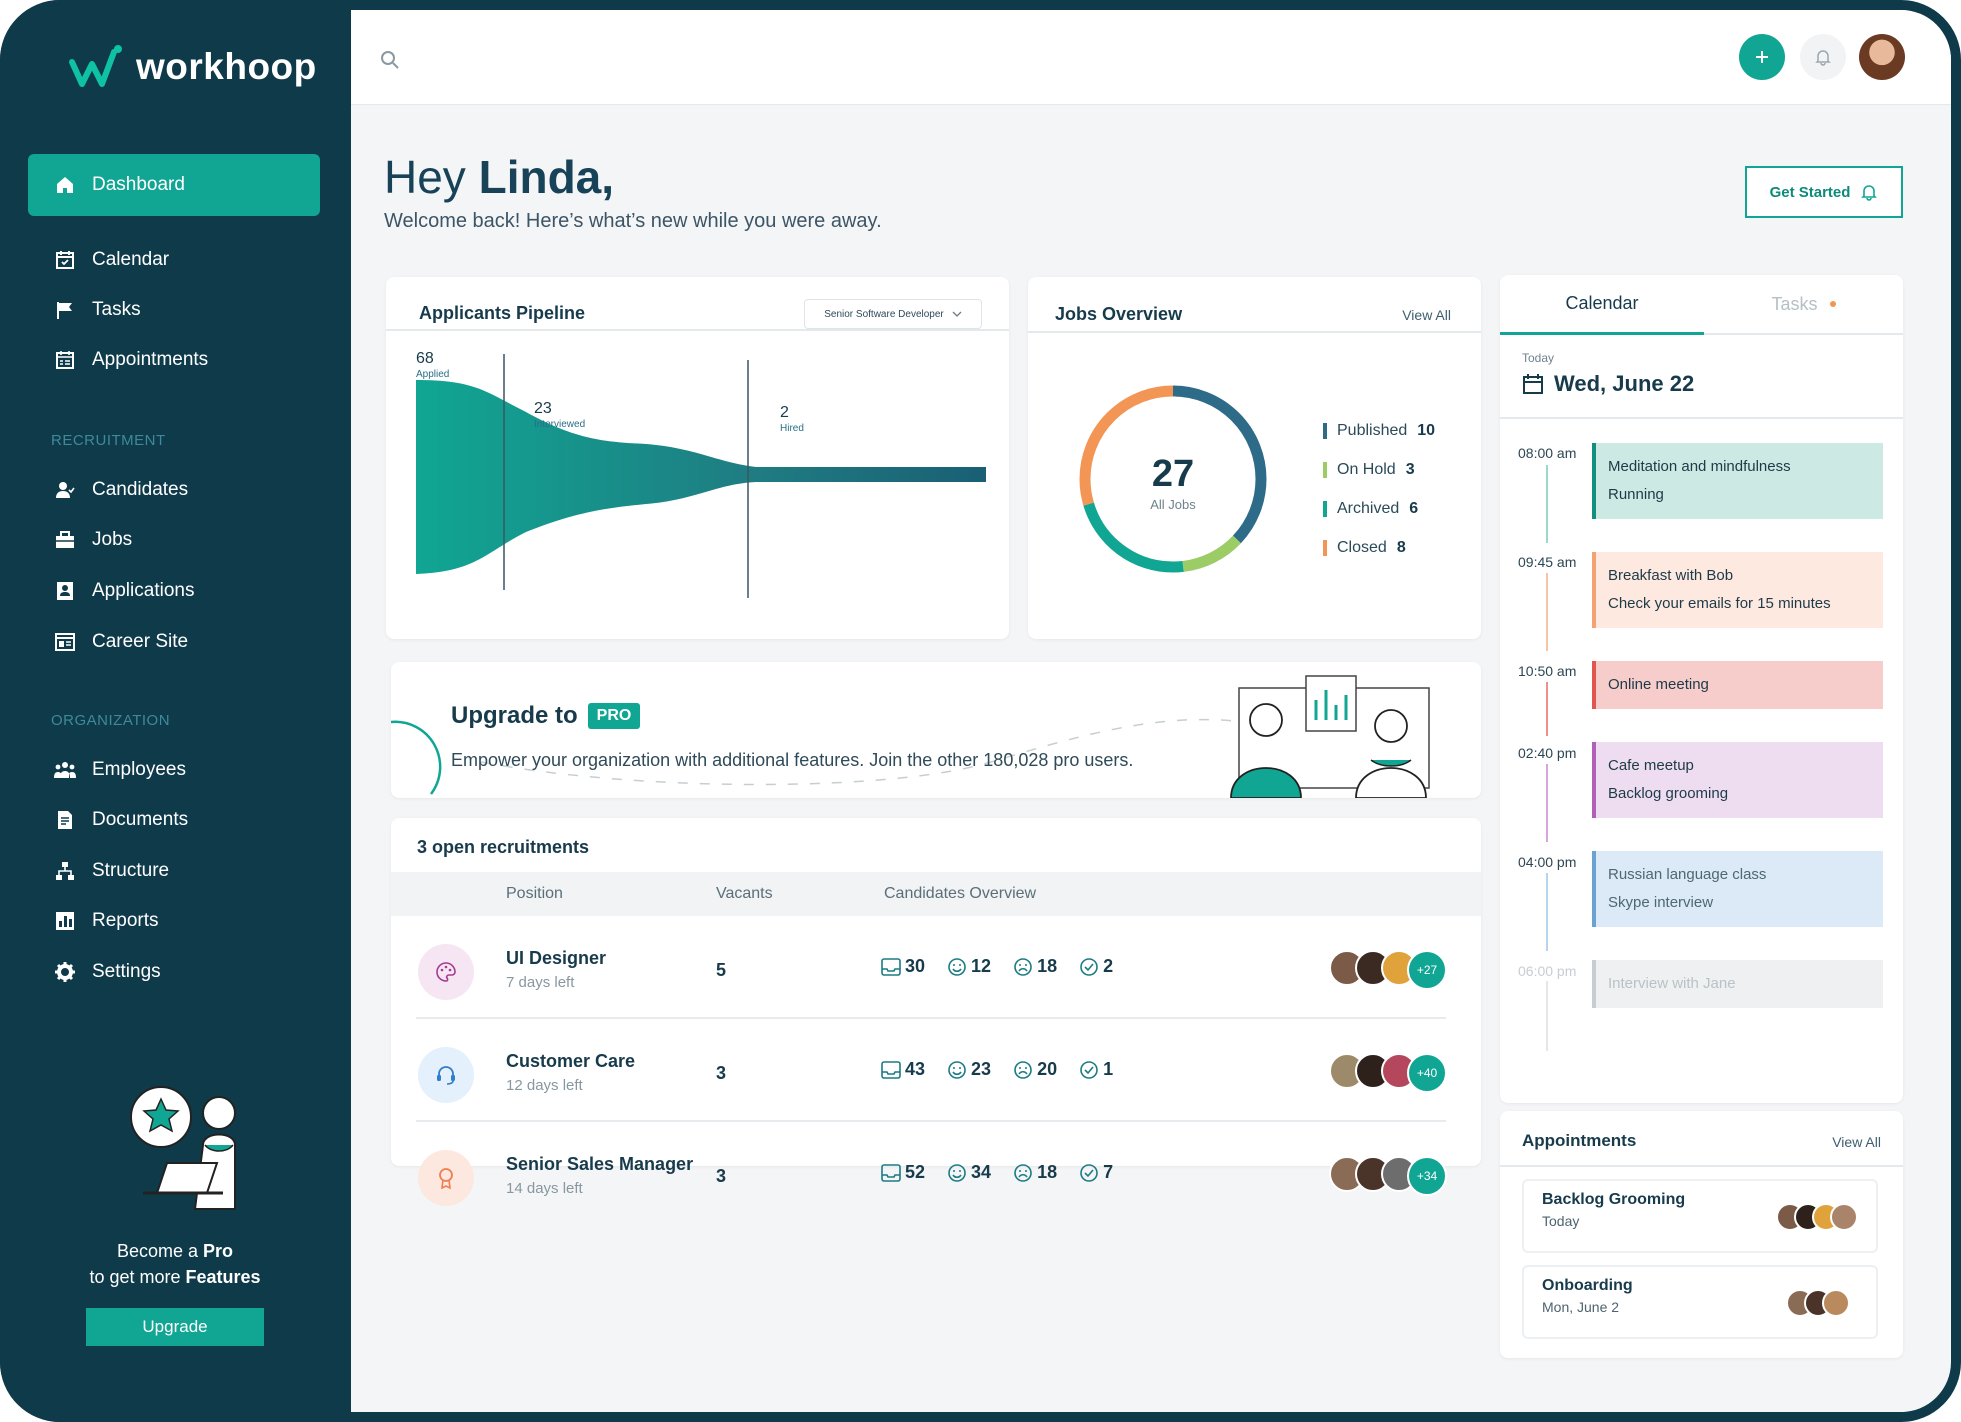 The width and height of the screenshot is (1961, 1422). I want to click on search-icon, so click(390, 62).